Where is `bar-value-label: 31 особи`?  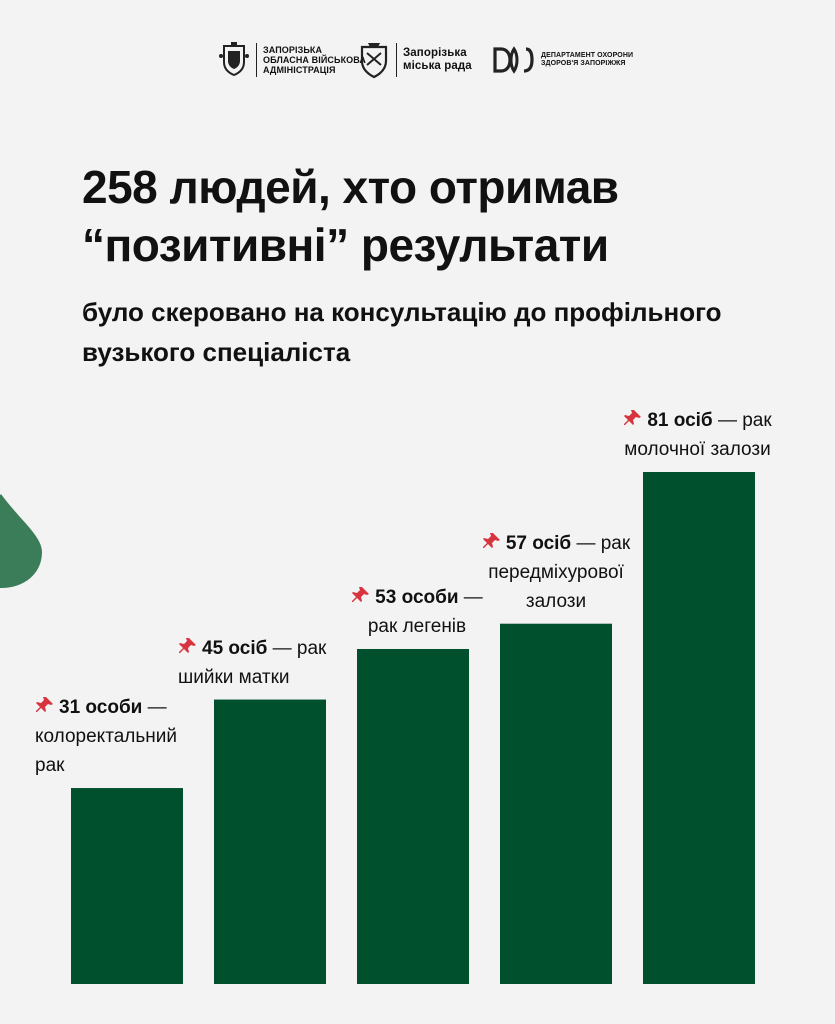
bar-value-label: 31 особи is located at coordinates (101, 708).